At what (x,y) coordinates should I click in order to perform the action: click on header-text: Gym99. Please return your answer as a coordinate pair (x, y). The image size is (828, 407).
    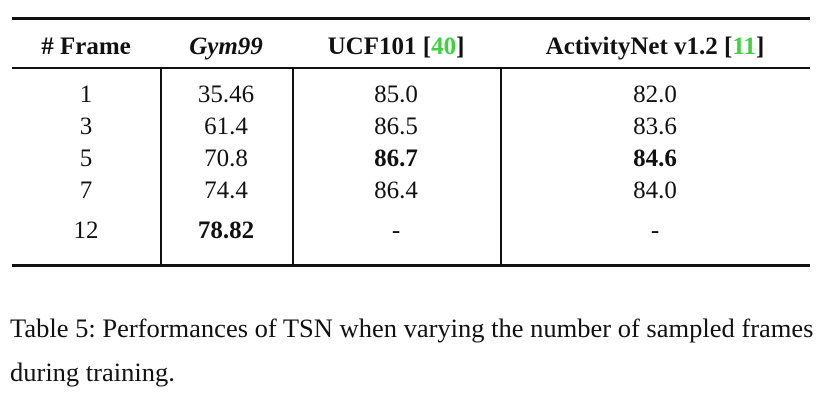
    Looking at the image, I should click on (226, 46).